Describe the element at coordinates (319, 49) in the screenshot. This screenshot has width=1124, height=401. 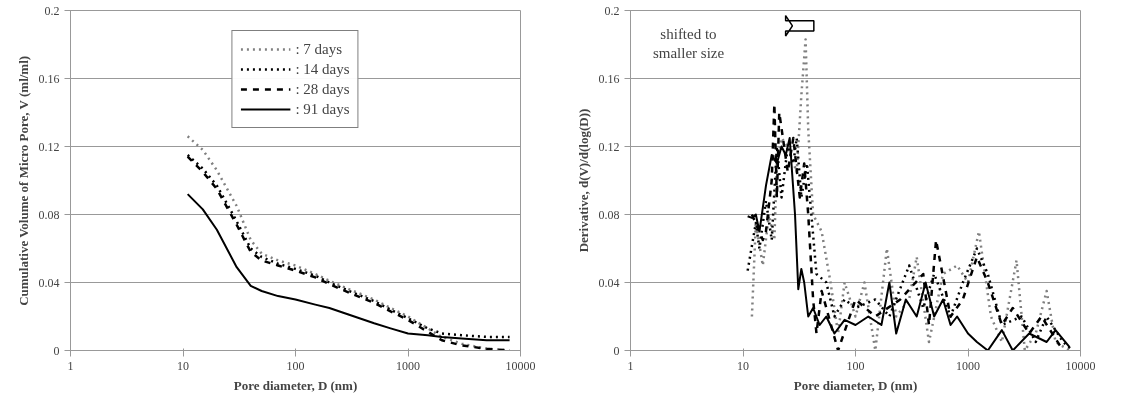
I see `legend-label: : 7 days` at that location.